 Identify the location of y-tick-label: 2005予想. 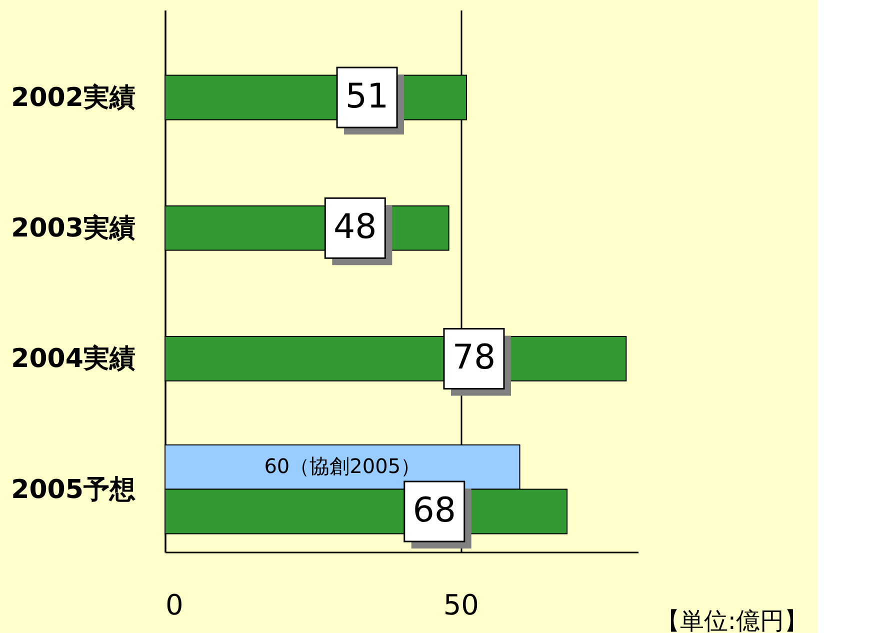
(73, 489).